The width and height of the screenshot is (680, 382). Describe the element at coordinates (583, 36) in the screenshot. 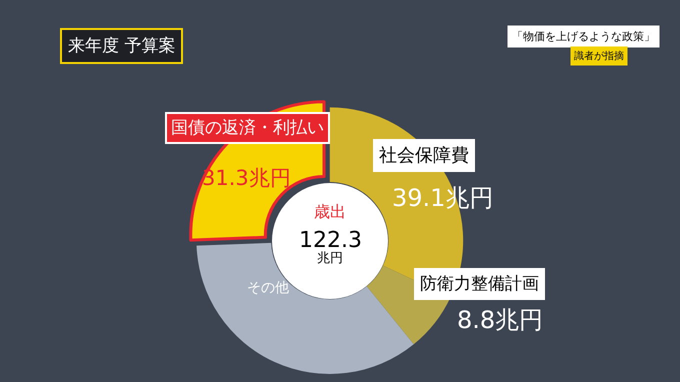

I see `text: 「物価を上げるような政策」` at that location.